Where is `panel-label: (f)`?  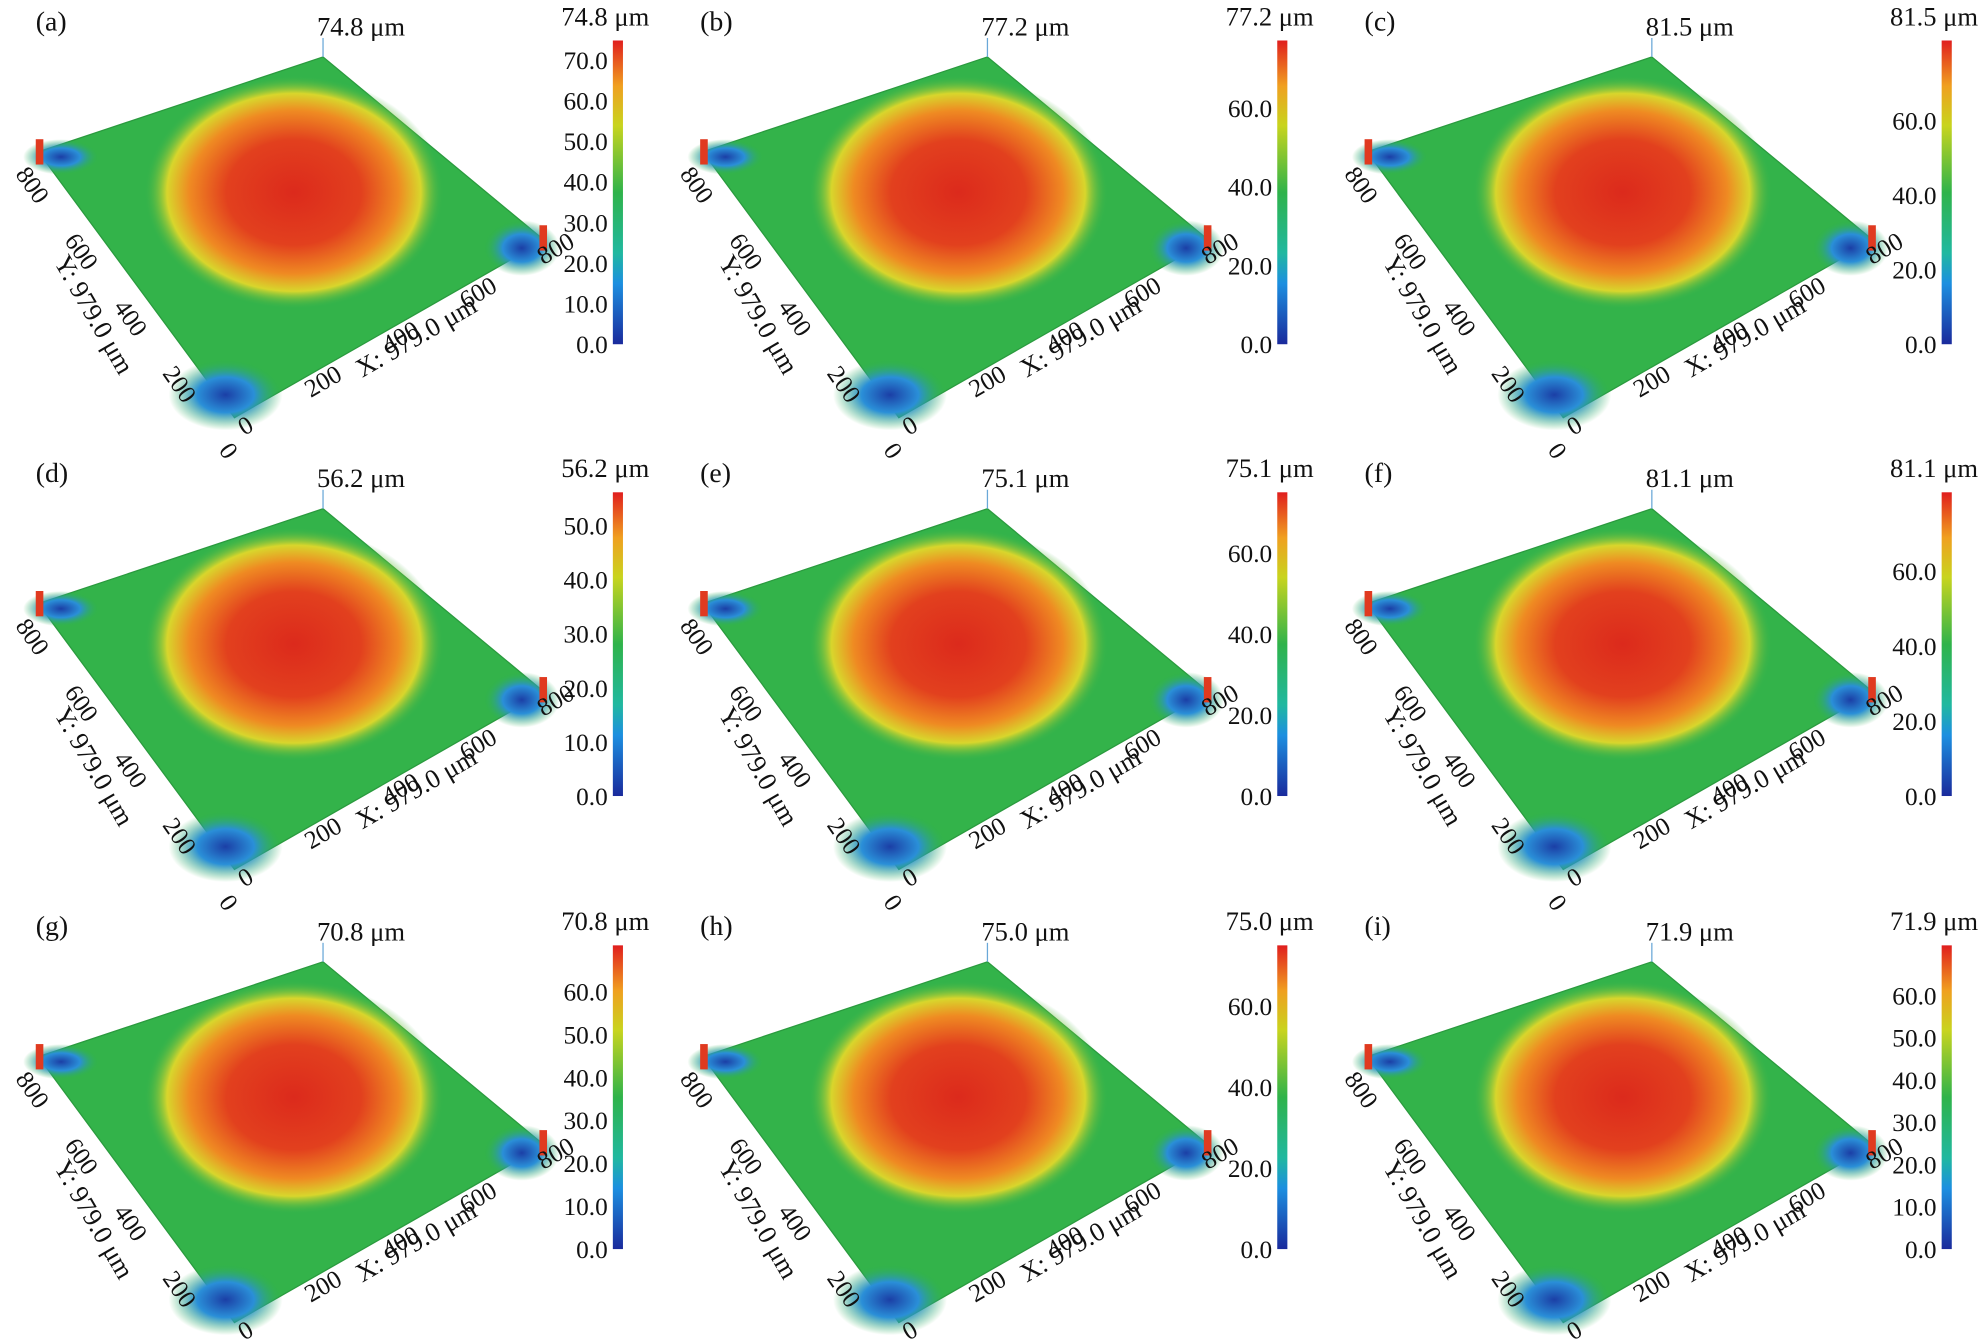
panel-label: (f) is located at coordinates (1379, 473).